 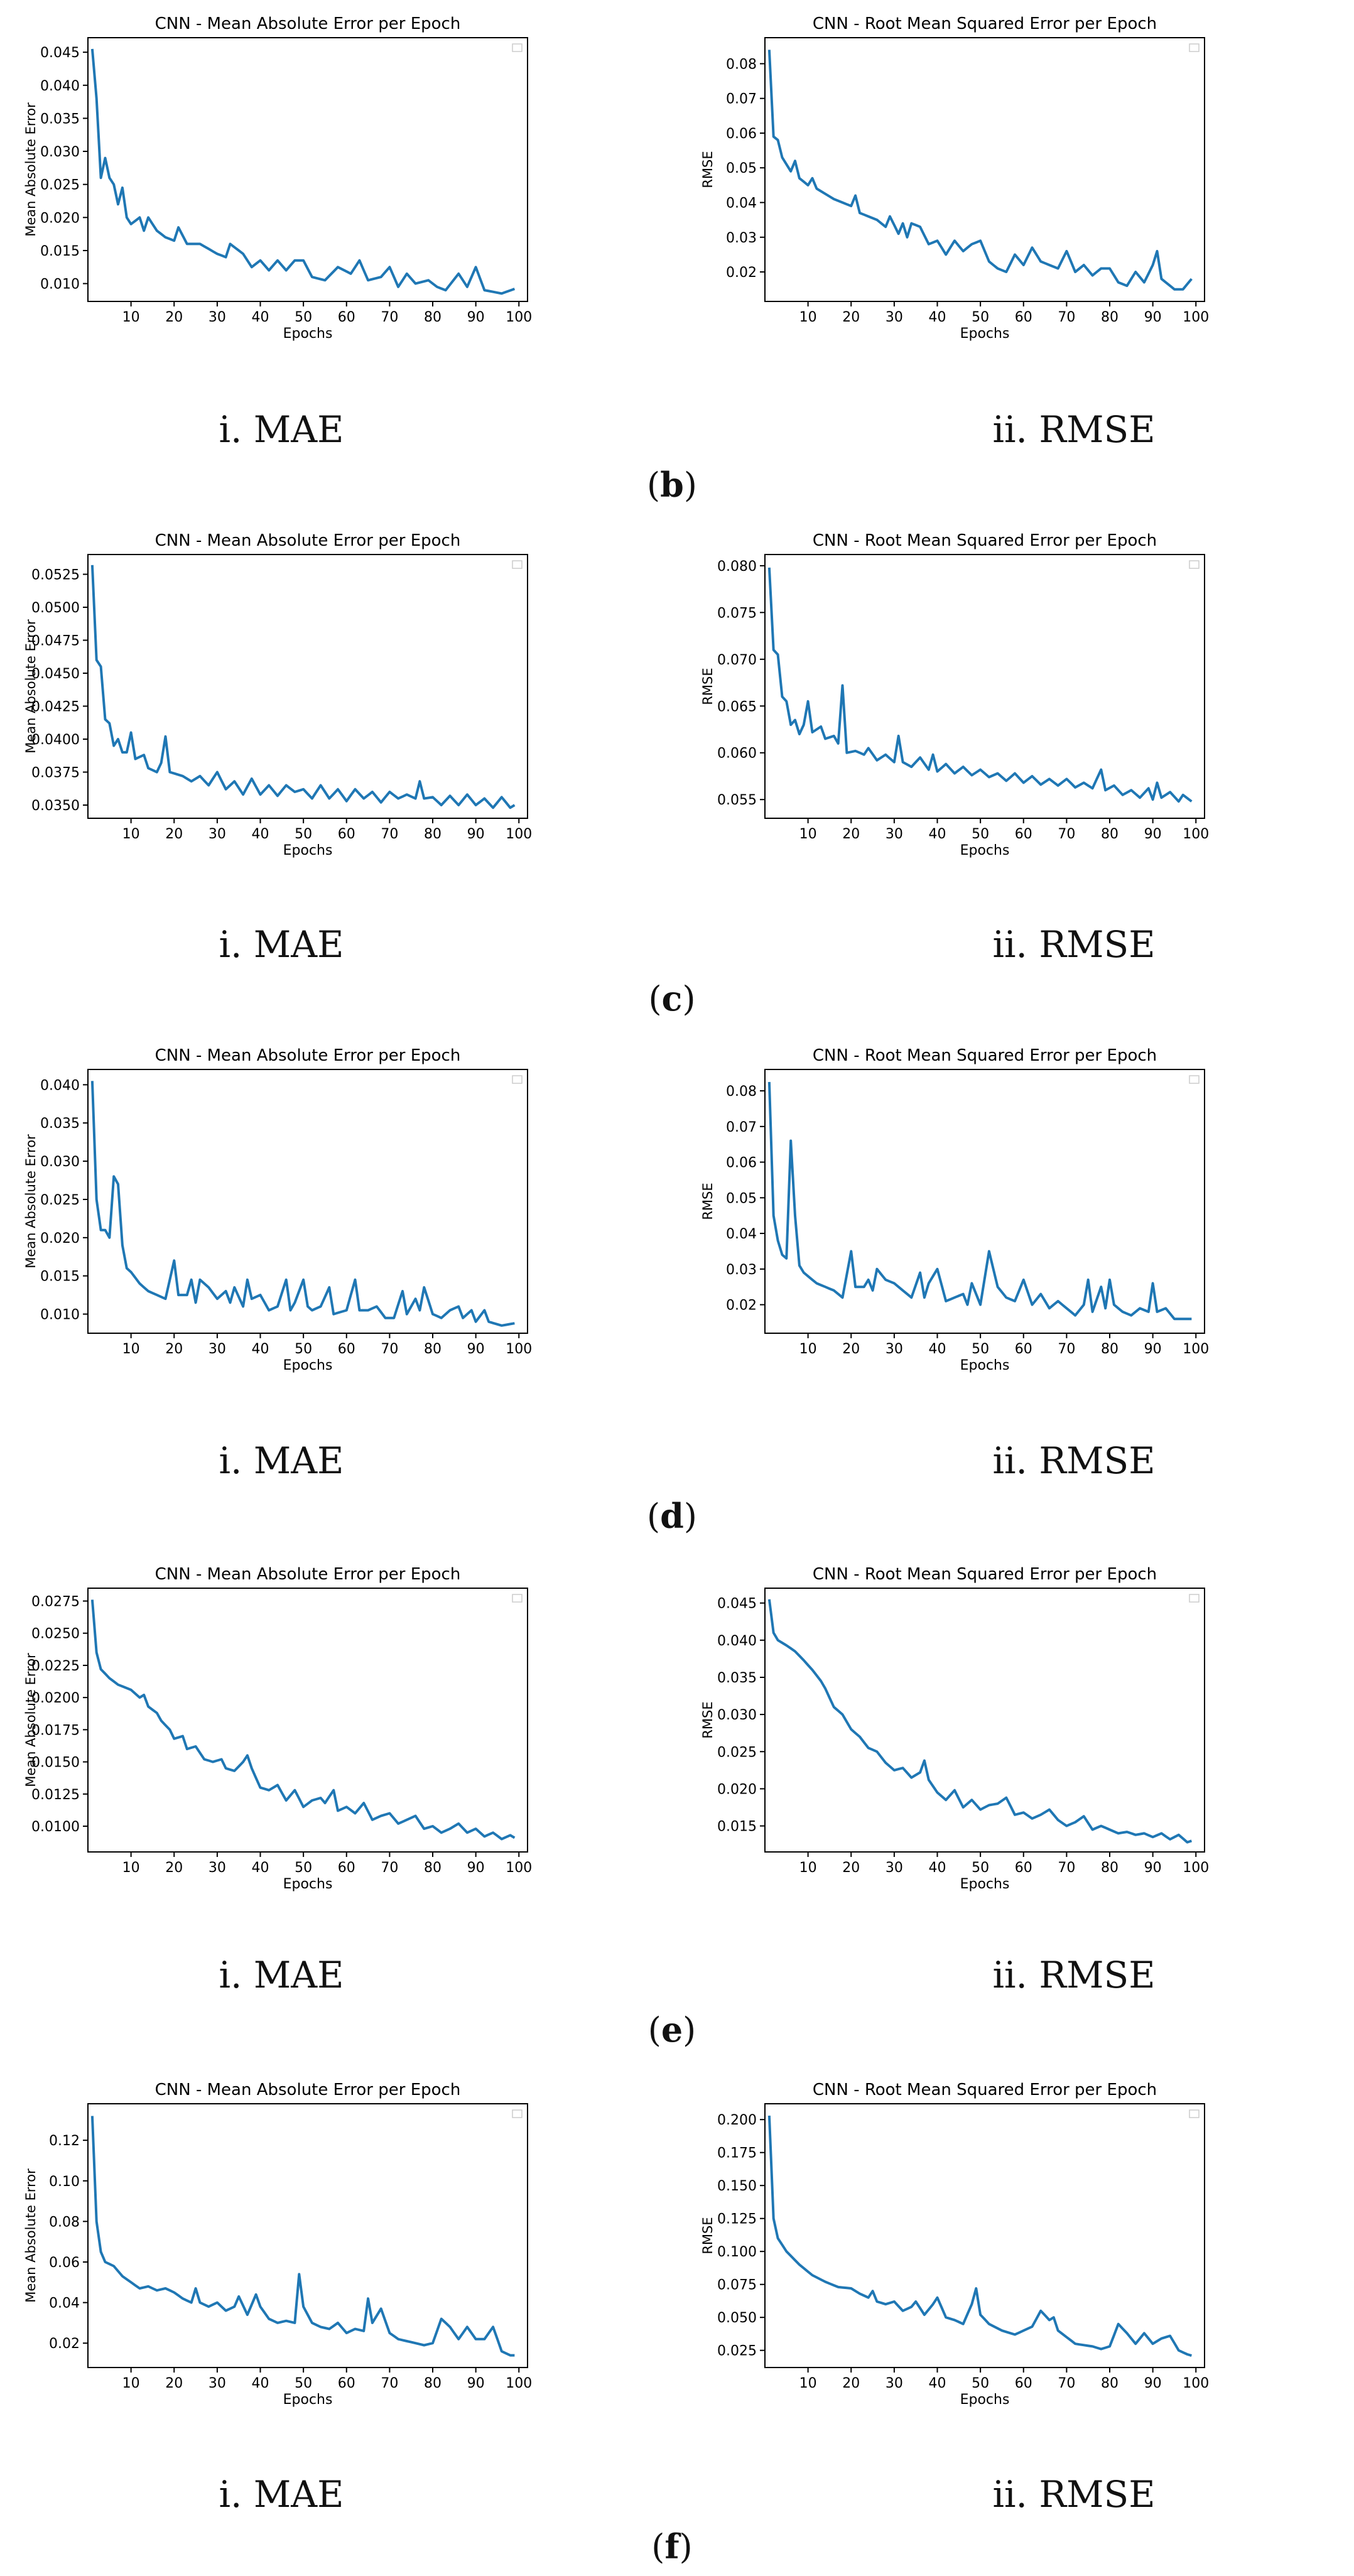 What do you see at coordinates (64, 2182) in the screenshot?
I see `y-tick-label: 0.10` at bounding box center [64, 2182].